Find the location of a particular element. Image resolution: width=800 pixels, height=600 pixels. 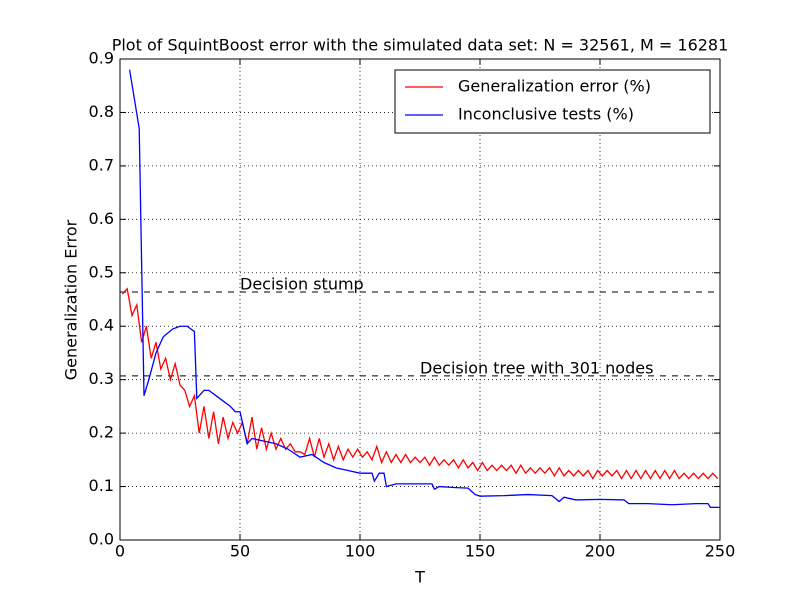

x-tick-label: 100 is located at coordinates (360, 551).